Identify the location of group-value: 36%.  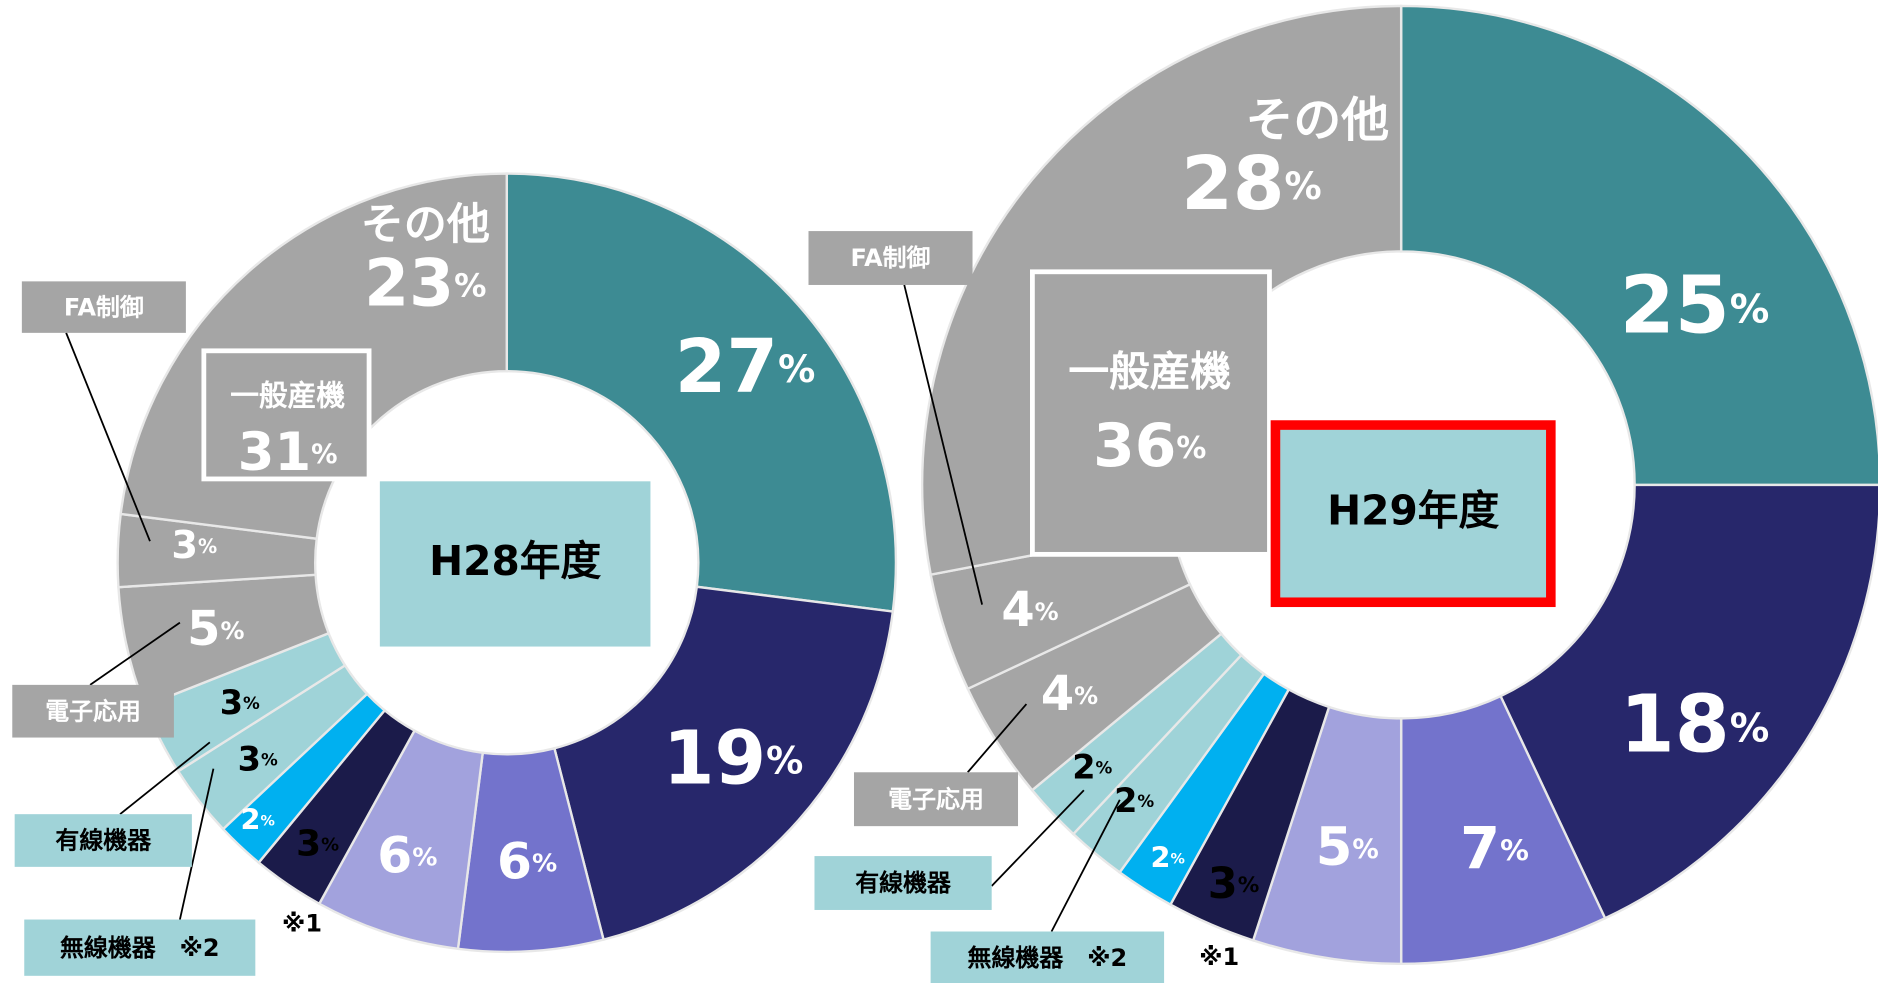
(1149, 446).